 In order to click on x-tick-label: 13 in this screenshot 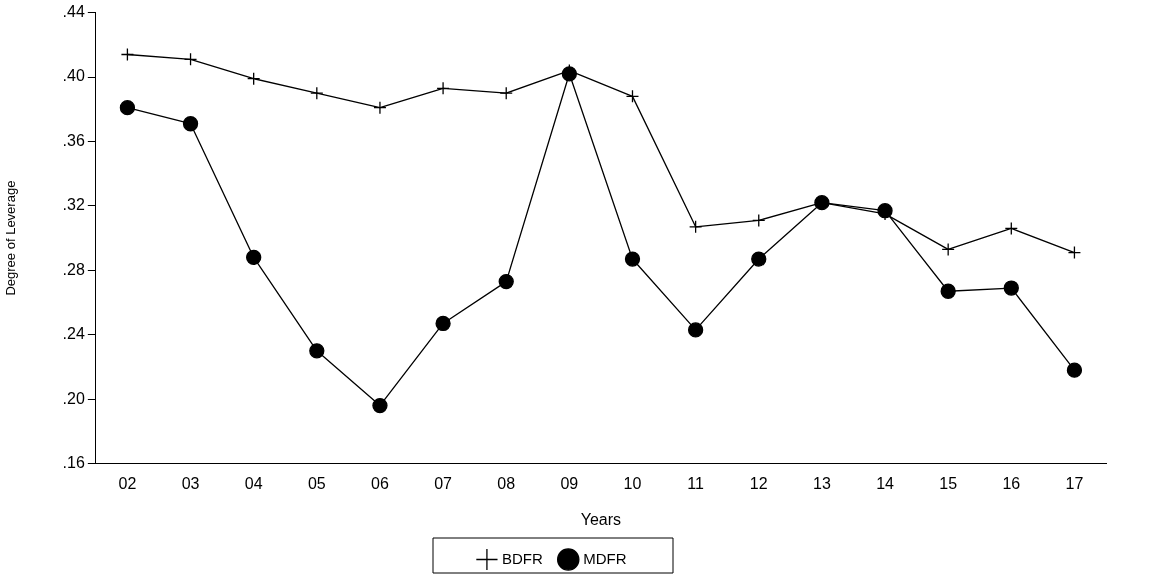, I will do `click(821, 483)`.